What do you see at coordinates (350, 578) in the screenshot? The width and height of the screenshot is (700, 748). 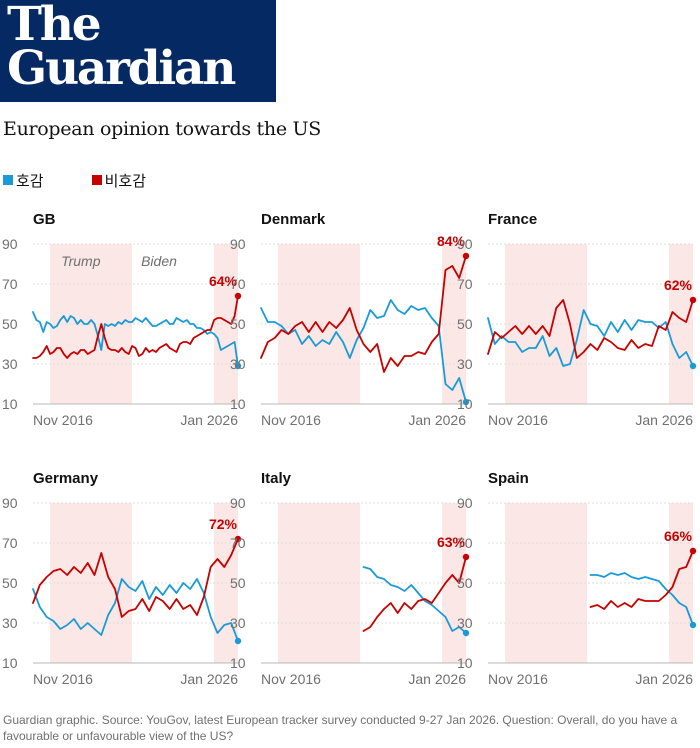 I see `panel-italy: Italy 10 30 50 70 90 Nov 2016 Jan 2026 63%` at bounding box center [350, 578].